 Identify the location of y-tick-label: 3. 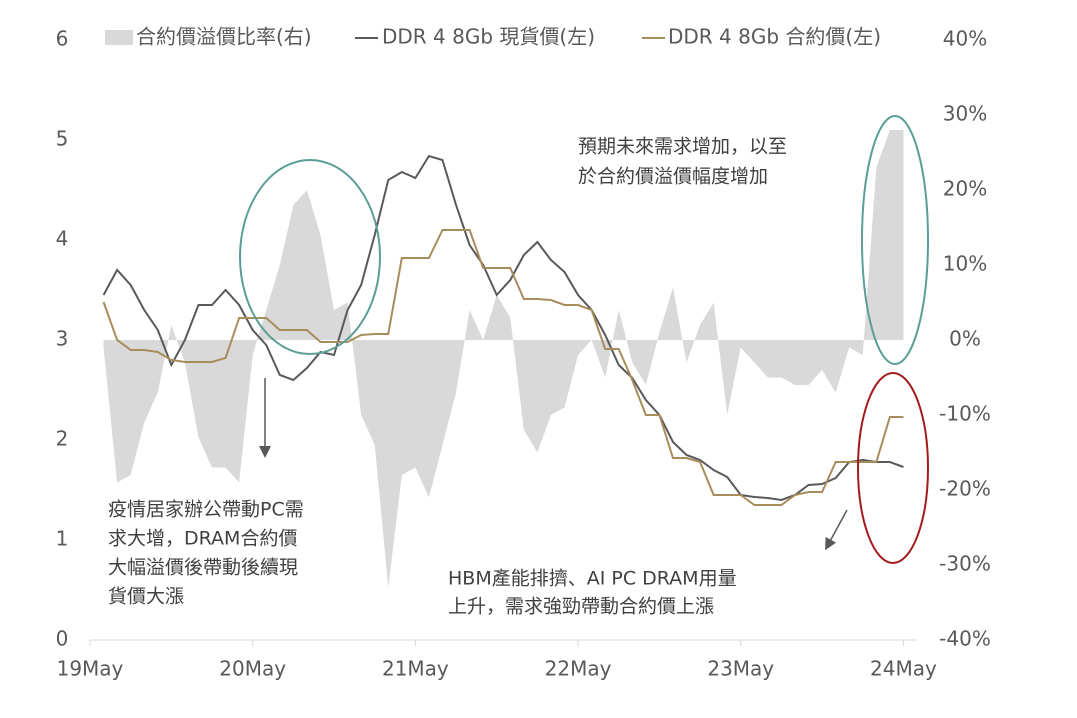
(62, 339).